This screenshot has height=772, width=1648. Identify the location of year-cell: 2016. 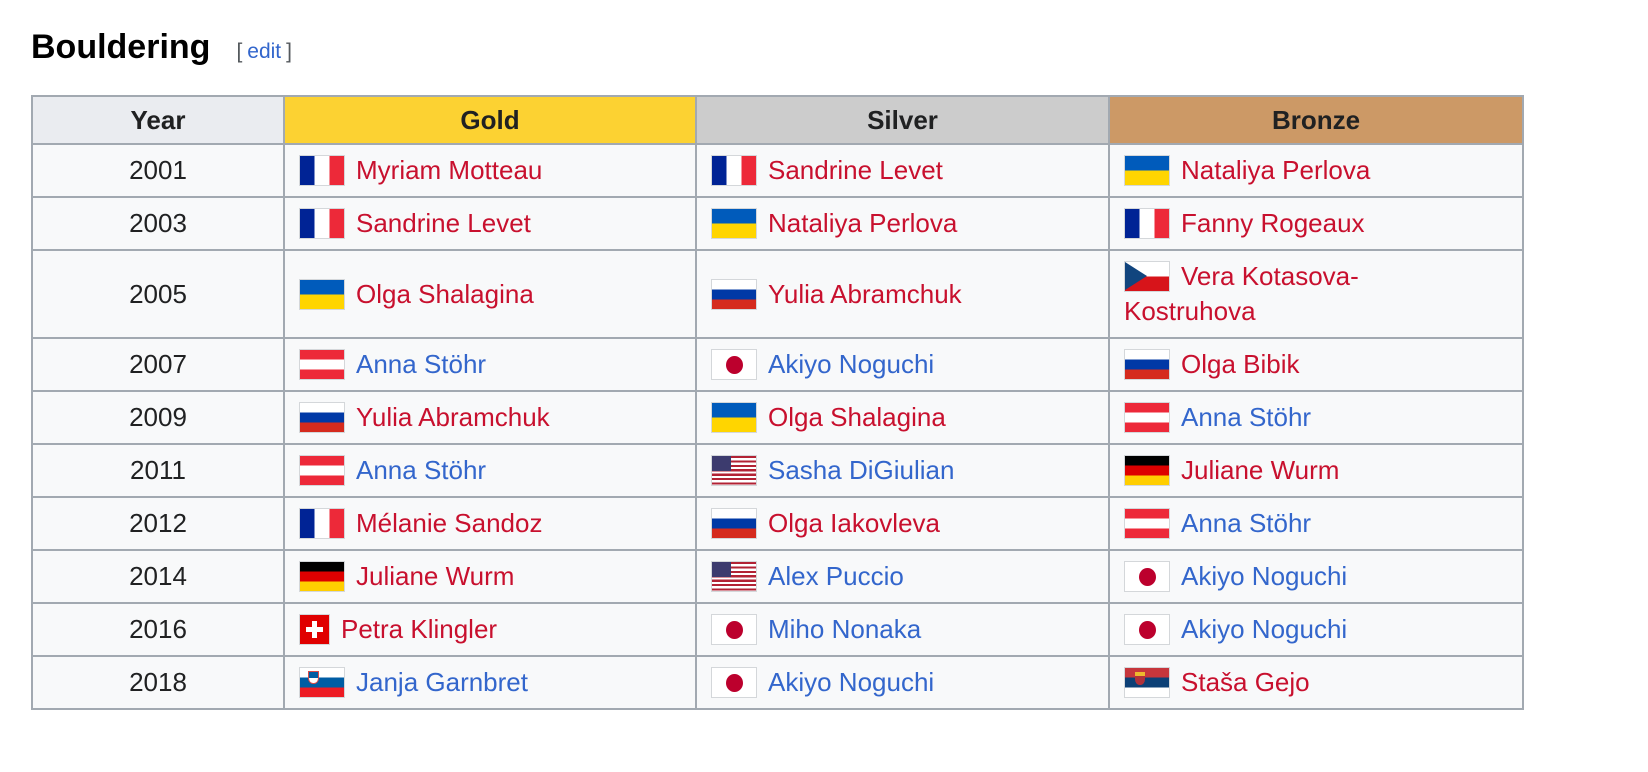
(158, 629).